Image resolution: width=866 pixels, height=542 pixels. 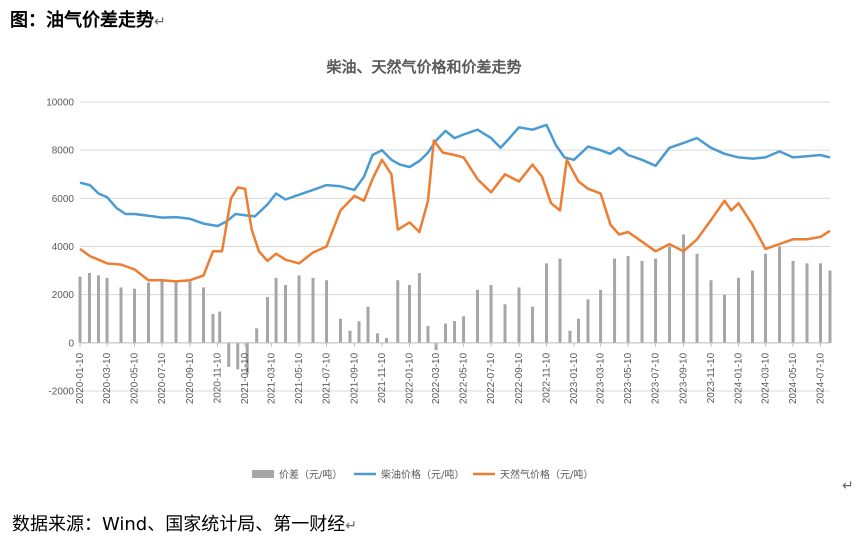 What do you see at coordinates (793, 378) in the screenshot?
I see `x-tick-label: 2024-05-10` at bounding box center [793, 378].